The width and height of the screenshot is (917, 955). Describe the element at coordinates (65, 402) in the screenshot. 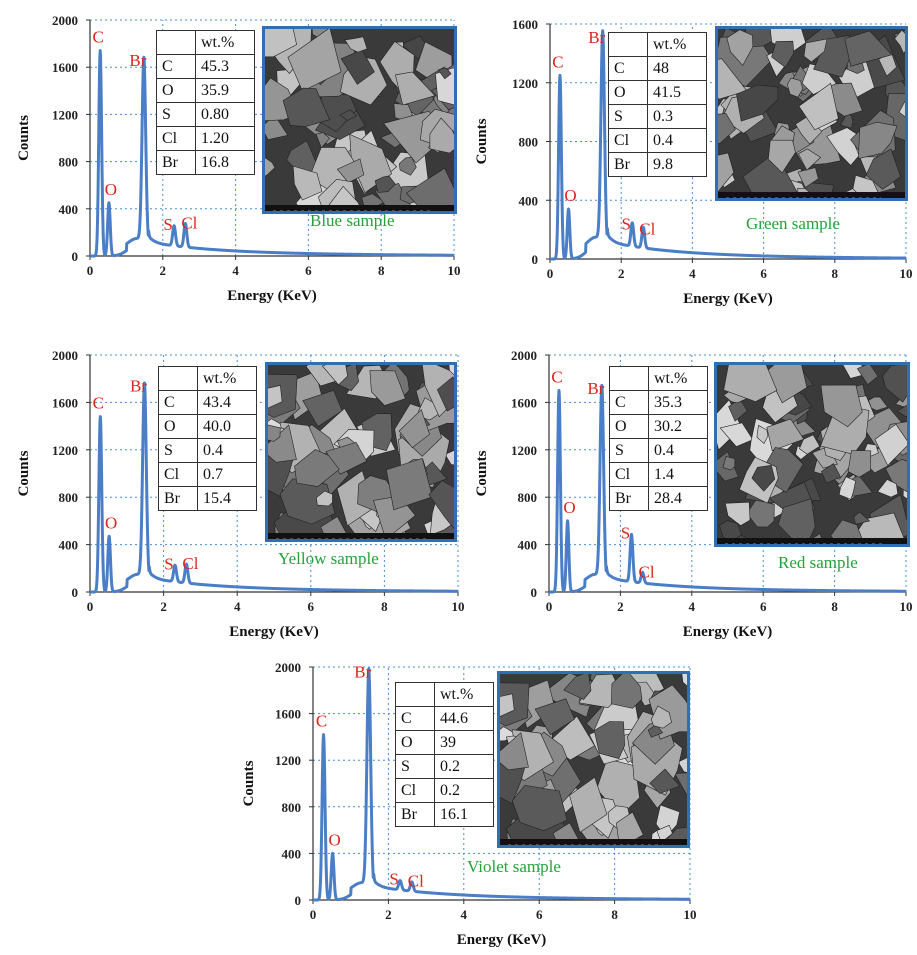

I see `y-tick-label: 1600` at that location.